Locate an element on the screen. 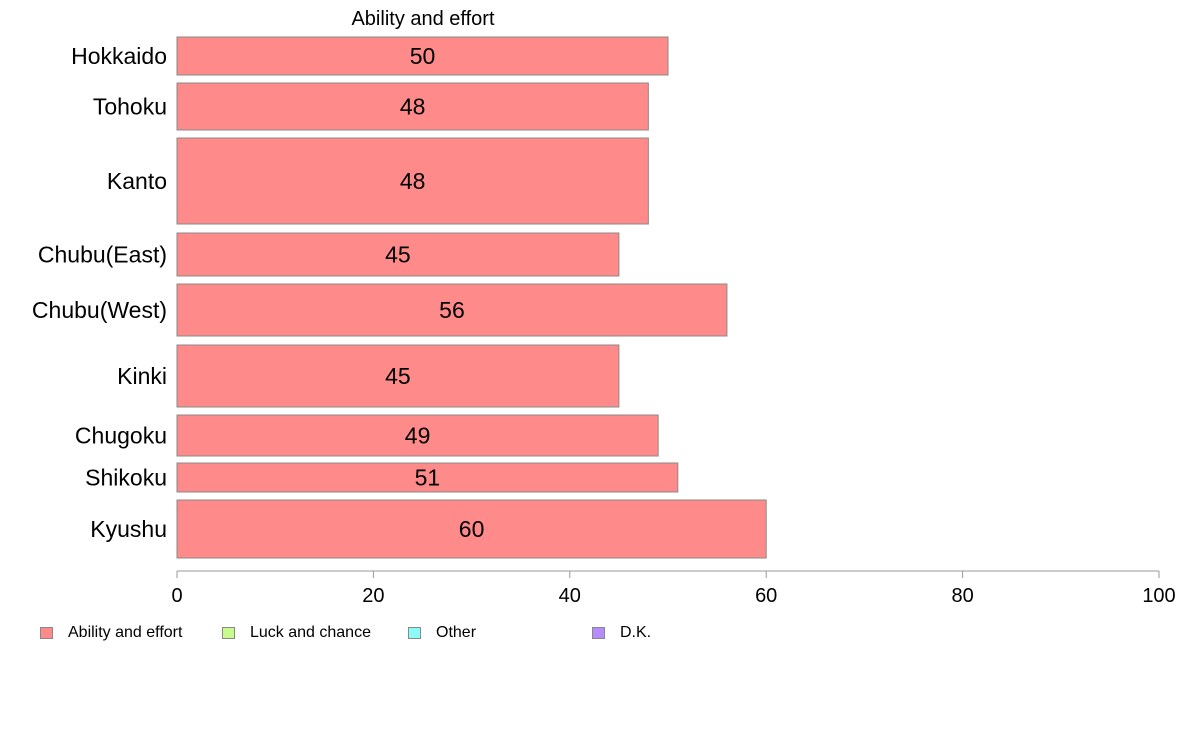 This screenshot has height=736, width=1188. bar-chubu-west is located at coordinates (452, 310).